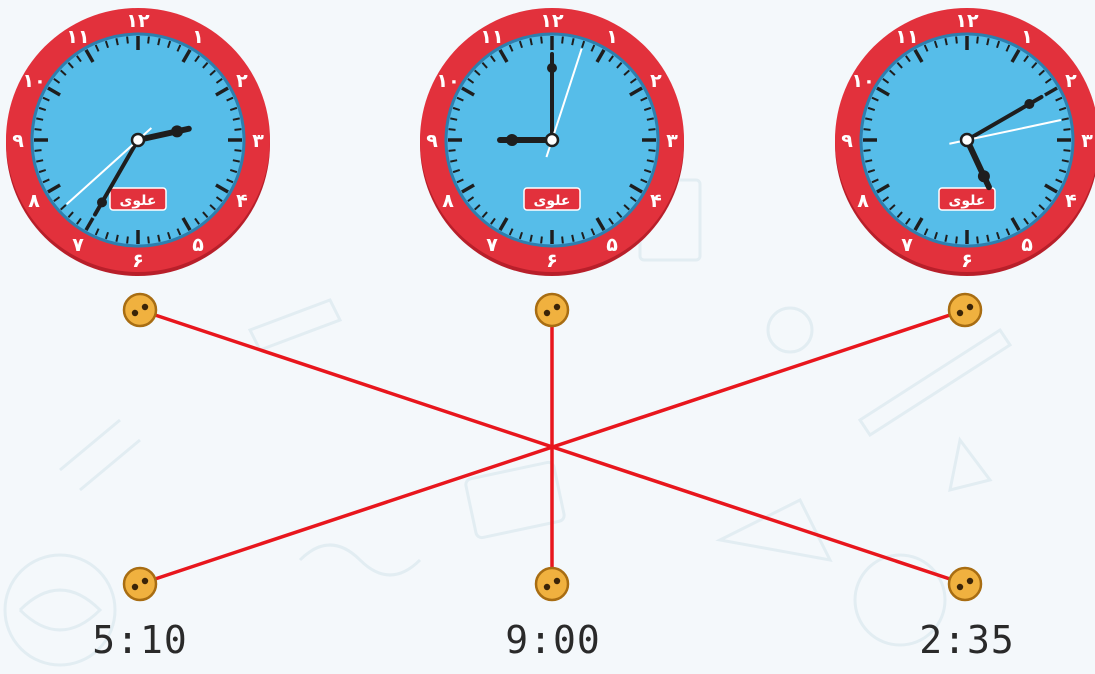 This screenshot has width=1095, height=674. I want to click on clock-numeral: ۷, so click(907, 245).